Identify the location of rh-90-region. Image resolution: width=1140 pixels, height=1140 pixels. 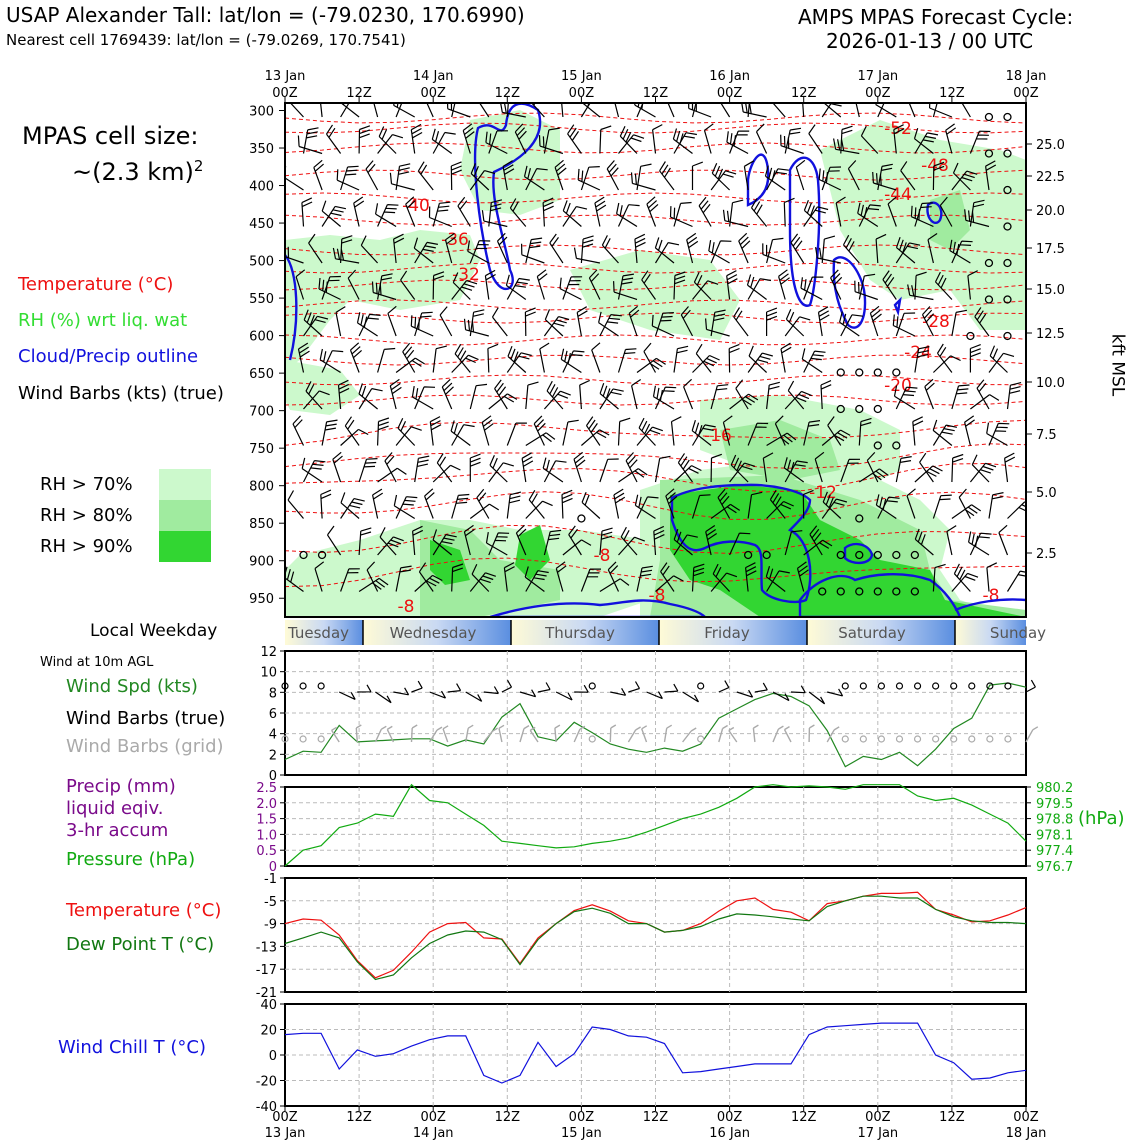
(532, 552).